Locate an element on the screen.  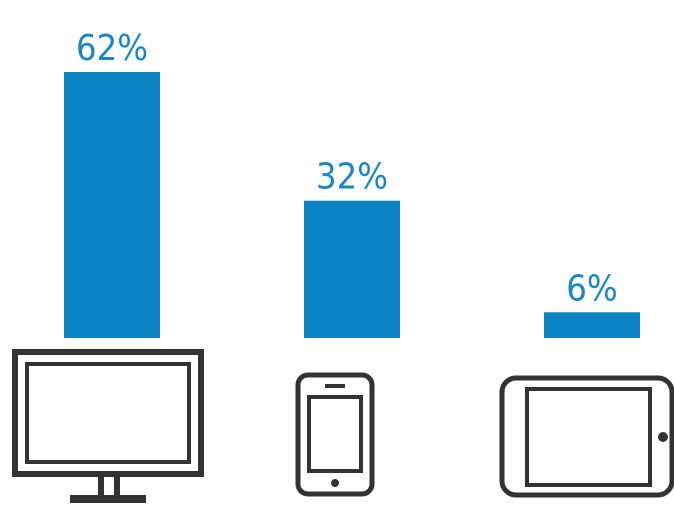
bar-smartphone is located at coordinates (352, 269).